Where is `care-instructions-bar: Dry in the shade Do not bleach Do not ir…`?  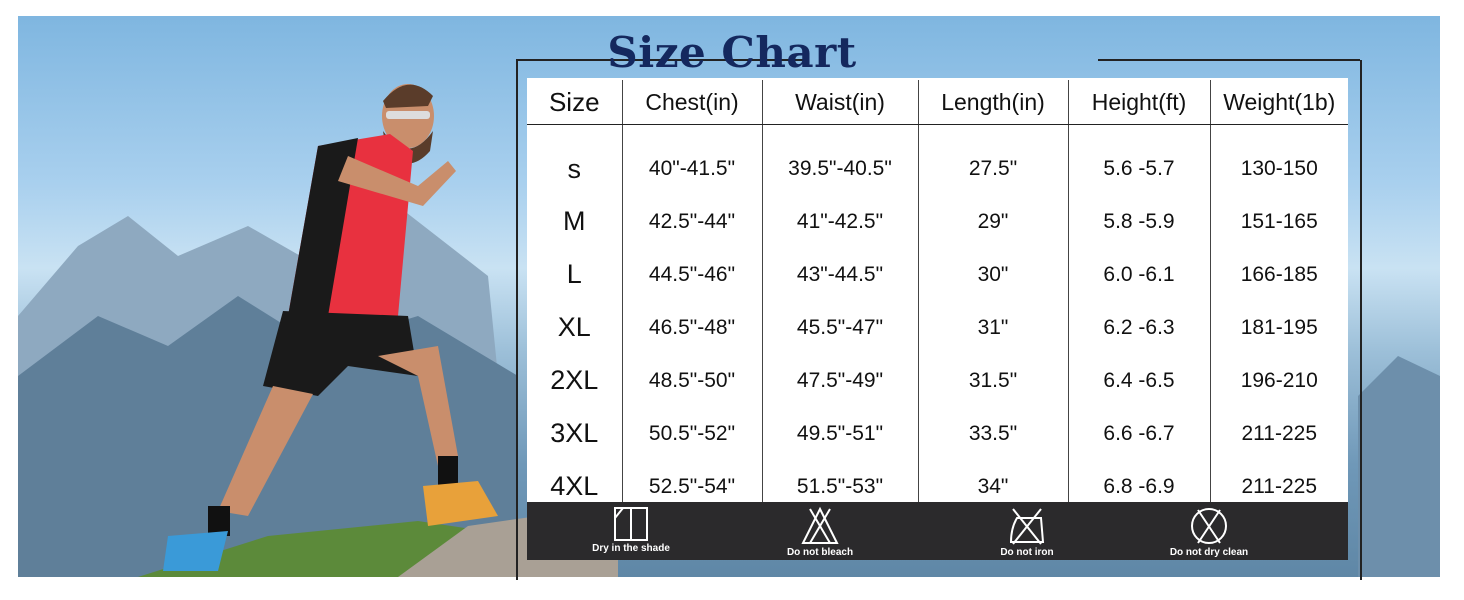
care-instructions-bar: Dry in the shade Do not bleach Do not ir… is located at coordinates (937, 531).